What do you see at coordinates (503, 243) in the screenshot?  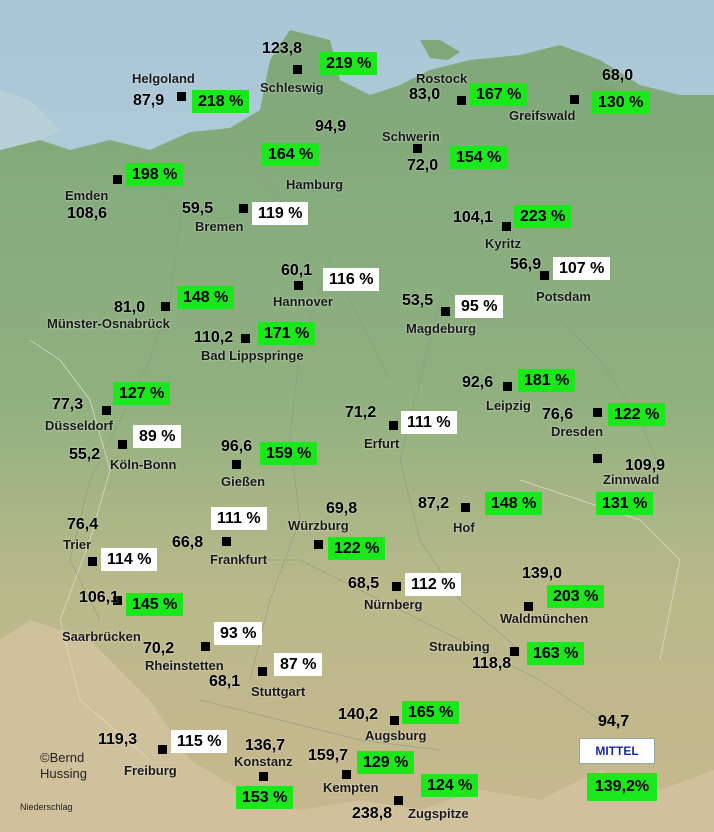 I see `station-name: Kyritz` at bounding box center [503, 243].